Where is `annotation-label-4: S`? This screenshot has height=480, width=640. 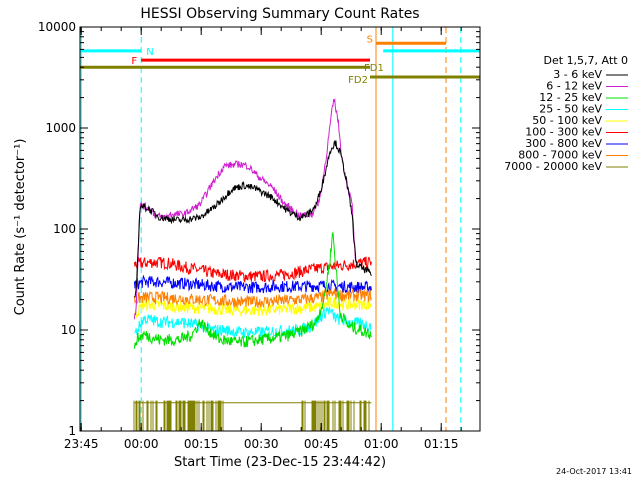 annotation-label-4: S is located at coordinates (370, 39).